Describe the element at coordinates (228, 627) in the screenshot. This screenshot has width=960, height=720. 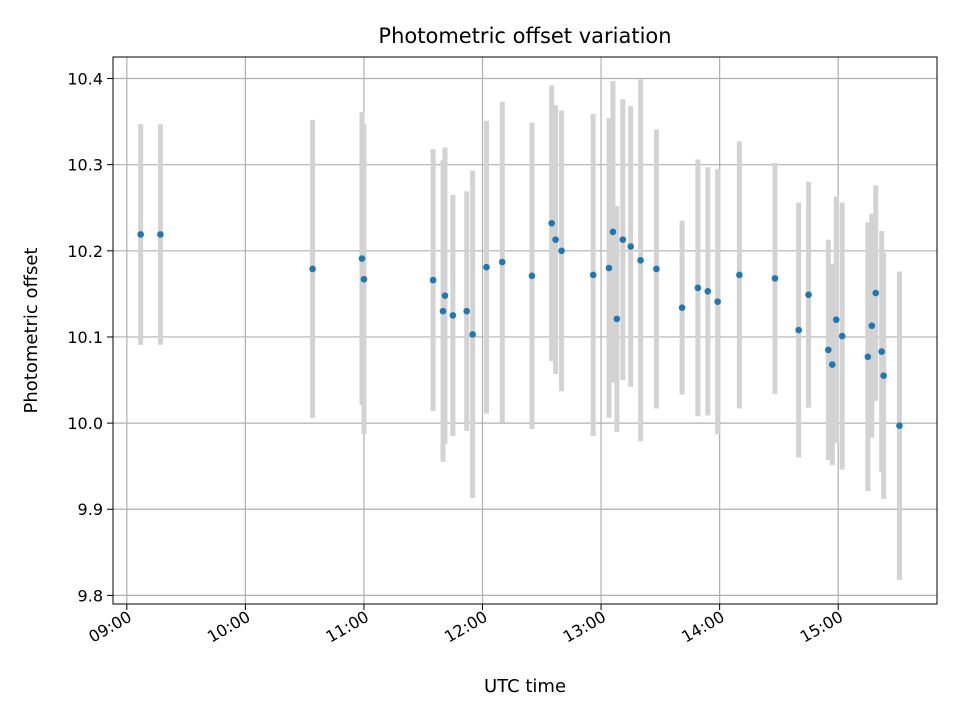
I see `x-tick-label: 10:00` at that location.